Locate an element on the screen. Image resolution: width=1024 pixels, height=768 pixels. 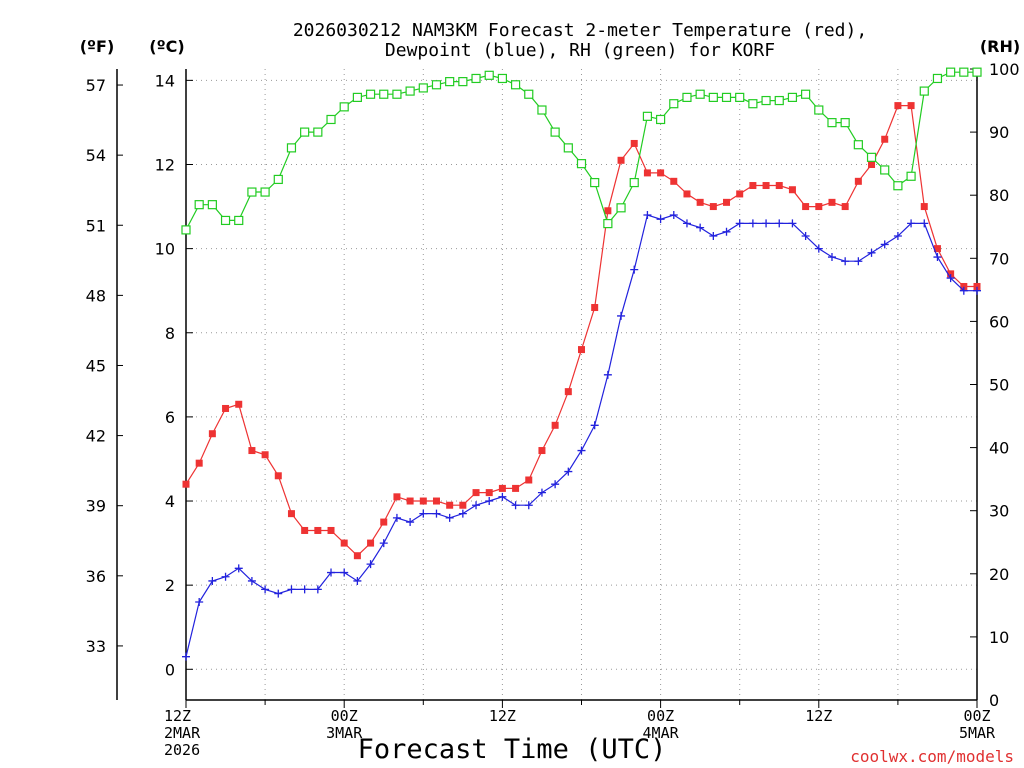
celsius-tick-label: 4 is located at coordinates (170, 501).